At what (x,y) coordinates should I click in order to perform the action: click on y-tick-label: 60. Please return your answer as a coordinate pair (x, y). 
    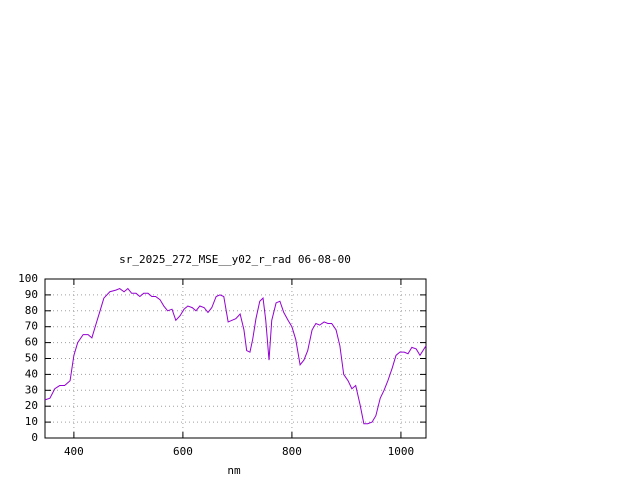
    Looking at the image, I should click on (31, 342).